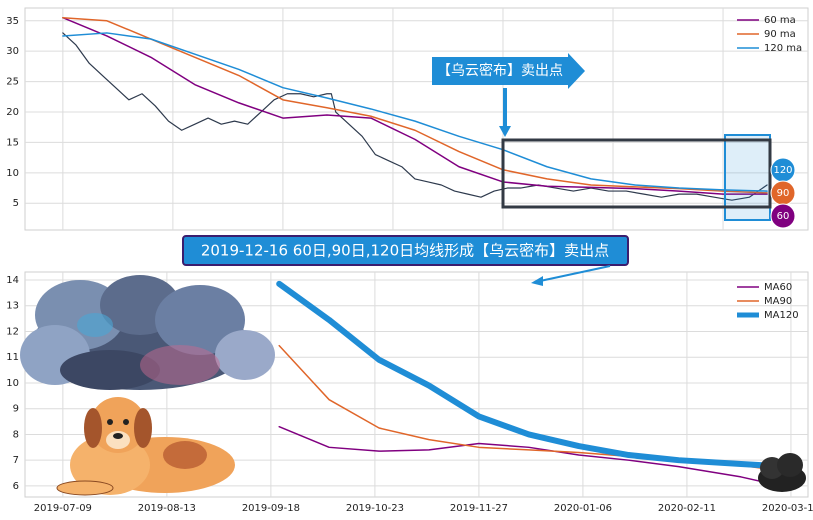  What do you see at coordinates (12, 21) in the screenshot?
I see `y-tick-label: 35` at bounding box center [12, 21].